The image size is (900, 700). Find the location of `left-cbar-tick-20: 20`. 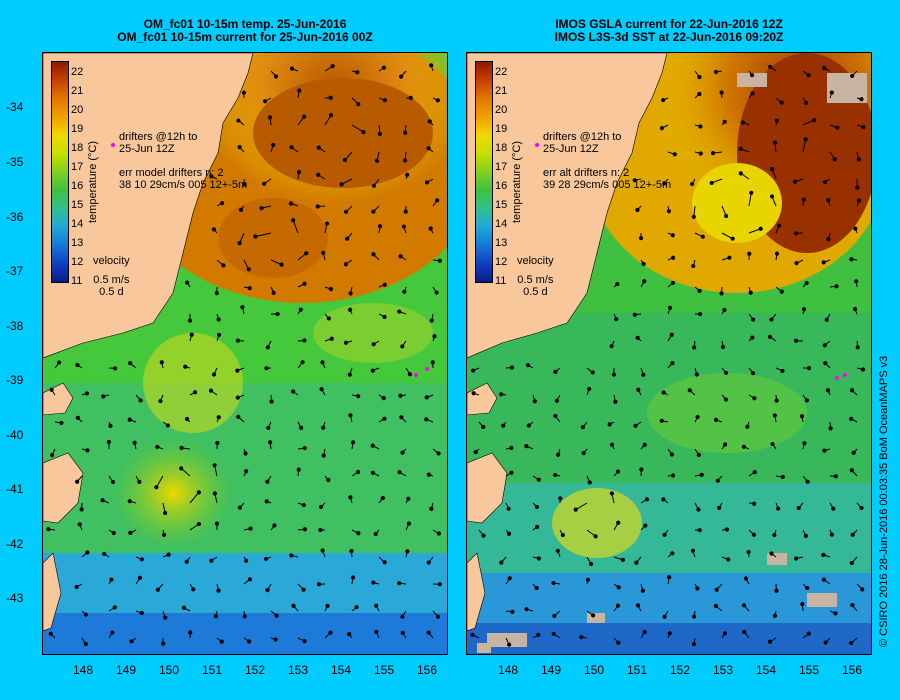

left-cbar-tick-20: 20 is located at coordinates (77, 110).